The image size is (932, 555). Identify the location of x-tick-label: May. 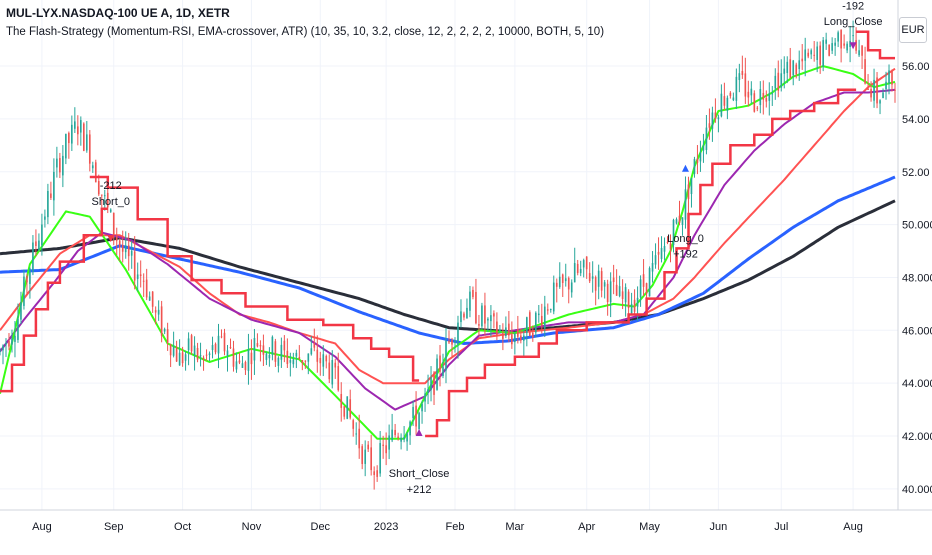
(649, 527).